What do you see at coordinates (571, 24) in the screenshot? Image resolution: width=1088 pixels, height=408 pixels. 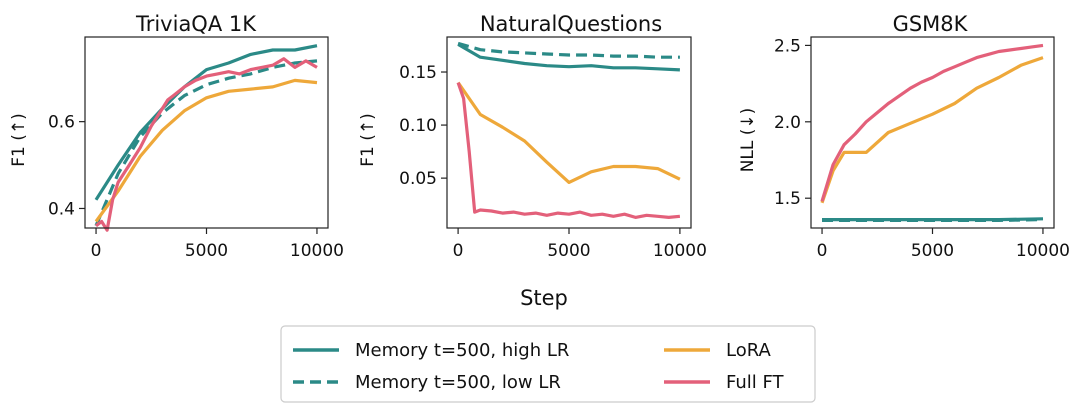 I see `panel-title: NaturalQuestions` at bounding box center [571, 24].